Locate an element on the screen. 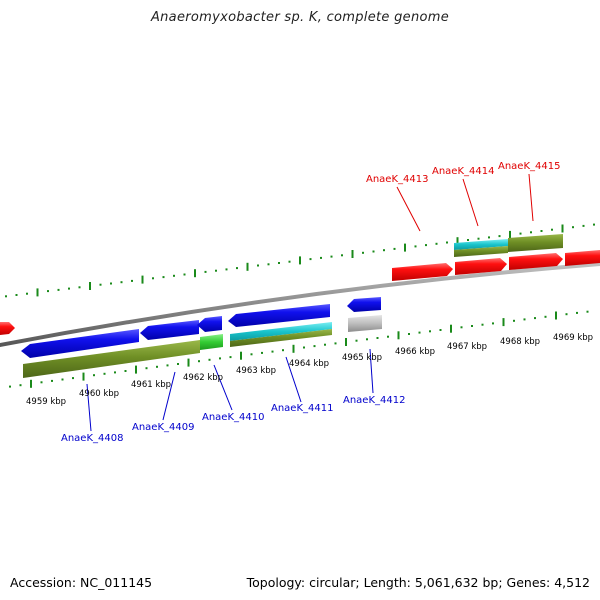 This screenshot has height=600, width=600. reverse-strand-genes is located at coordinates (201, 327).